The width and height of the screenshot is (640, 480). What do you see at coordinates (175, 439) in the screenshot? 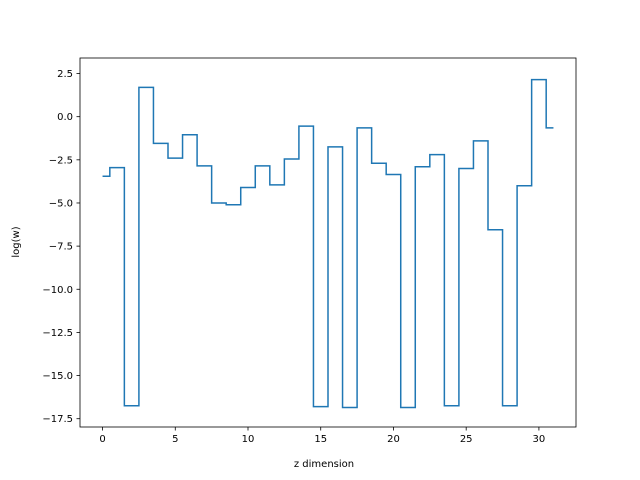
I see `x-tick-label: 5` at bounding box center [175, 439].